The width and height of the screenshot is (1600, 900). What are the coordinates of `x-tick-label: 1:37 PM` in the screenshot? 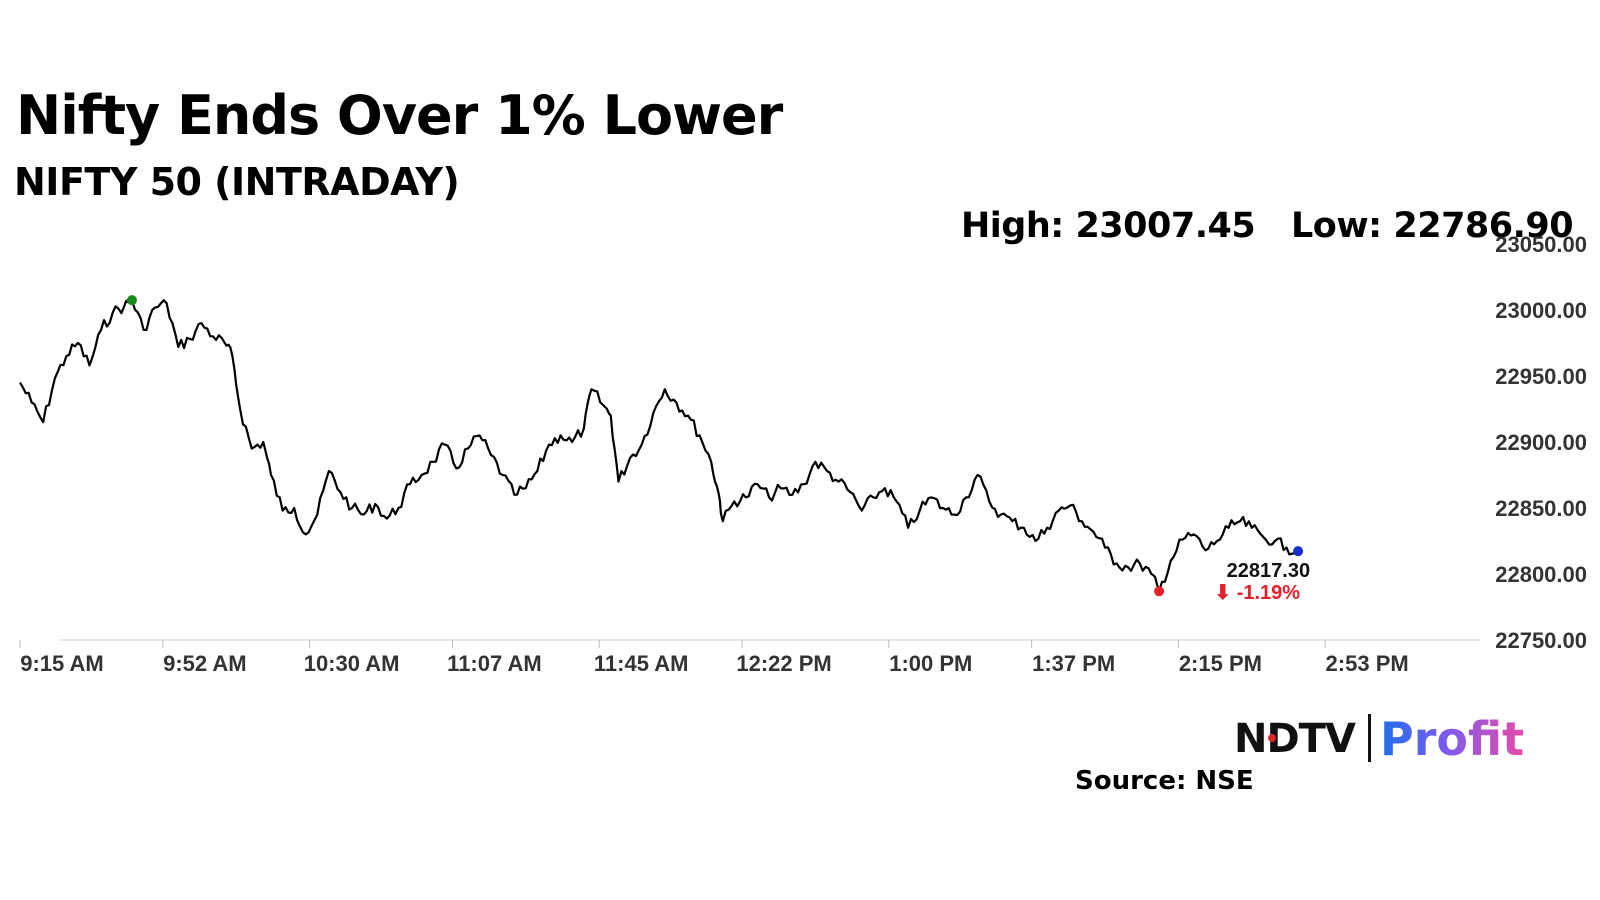 It's located at (1073, 663).